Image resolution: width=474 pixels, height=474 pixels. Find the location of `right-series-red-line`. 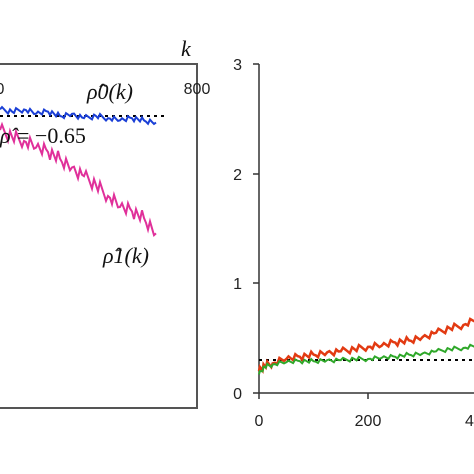

right-series-red-line is located at coordinates (365, 346).